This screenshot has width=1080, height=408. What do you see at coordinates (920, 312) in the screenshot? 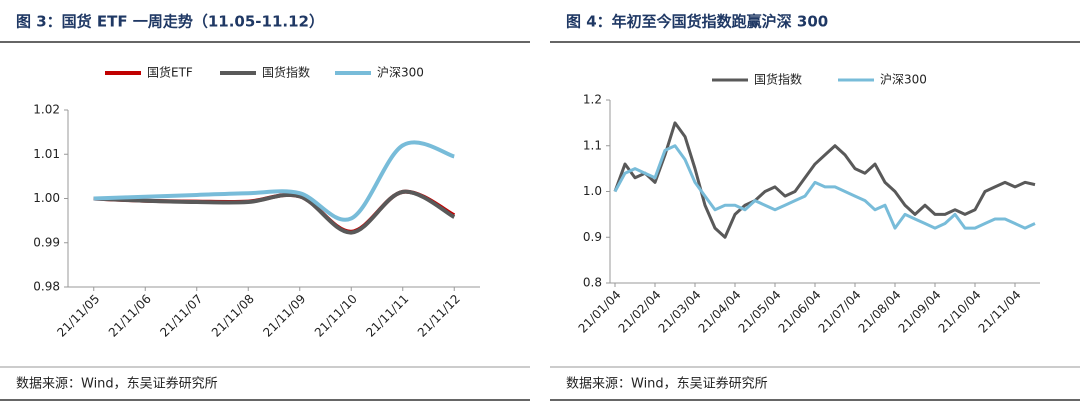
I see `x-tick-label: 21/09/04` at bounding box center [920, 312].